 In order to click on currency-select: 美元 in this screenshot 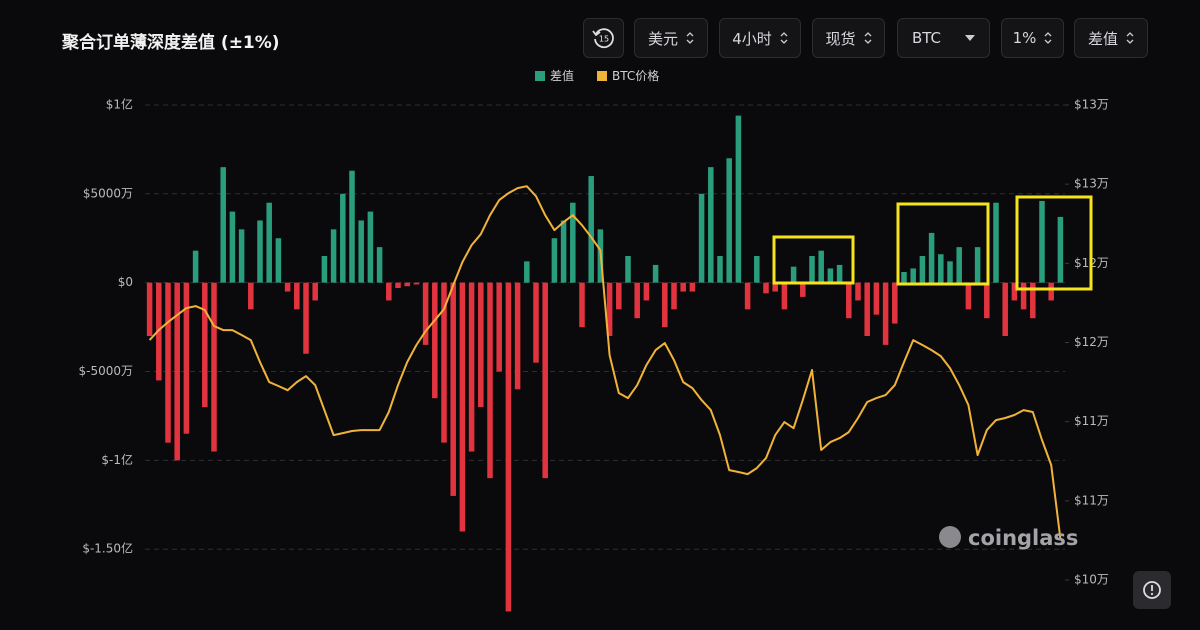, I will do `click(671, 38)`.